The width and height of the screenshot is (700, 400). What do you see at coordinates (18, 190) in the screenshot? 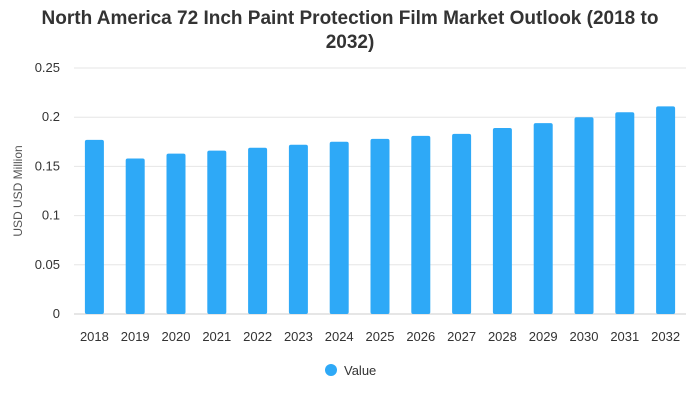
I see `y-axis-label: USD USD Million` at bounding box center [18, 190].